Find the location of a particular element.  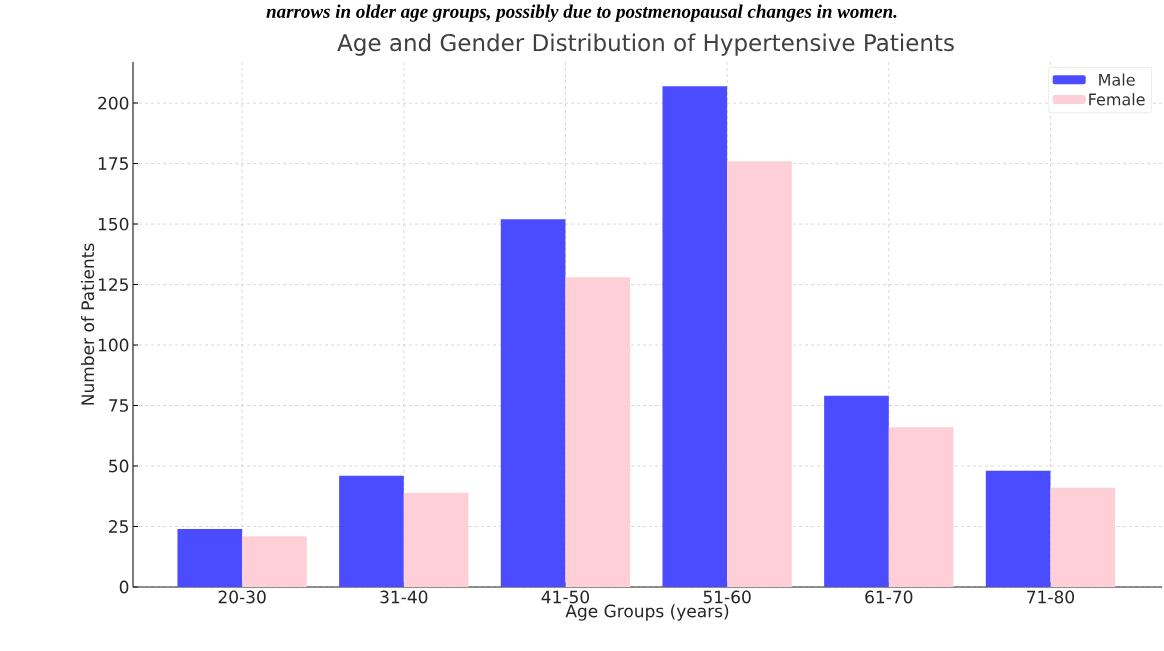

y-axis-title: Number of Patients is located at coordinates (87, 324).